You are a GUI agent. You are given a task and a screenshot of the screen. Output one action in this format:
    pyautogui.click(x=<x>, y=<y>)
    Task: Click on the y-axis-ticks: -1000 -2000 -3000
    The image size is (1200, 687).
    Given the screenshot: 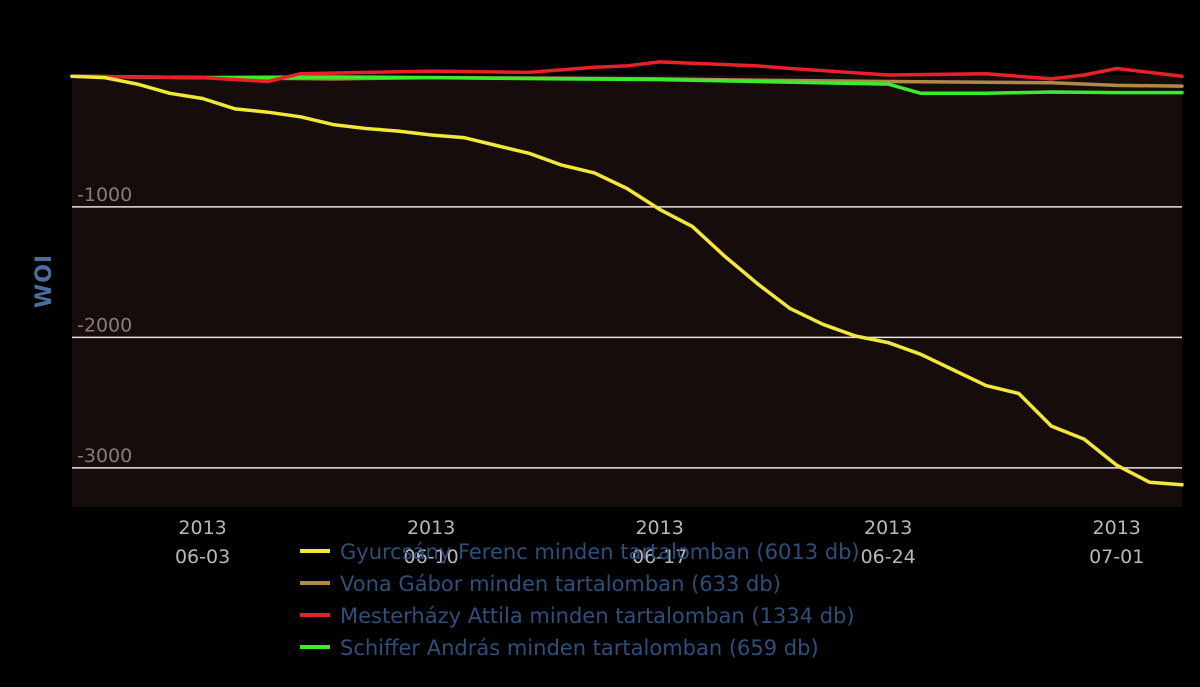 What is the action you would take?
    pyautogui.click(x=104, y=325)
    